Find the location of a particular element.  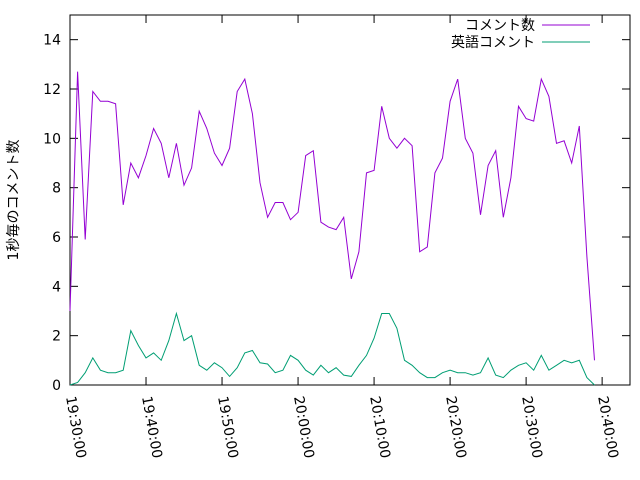

x-tick-label: 20:10:00 is located at coordinates (379, 427).